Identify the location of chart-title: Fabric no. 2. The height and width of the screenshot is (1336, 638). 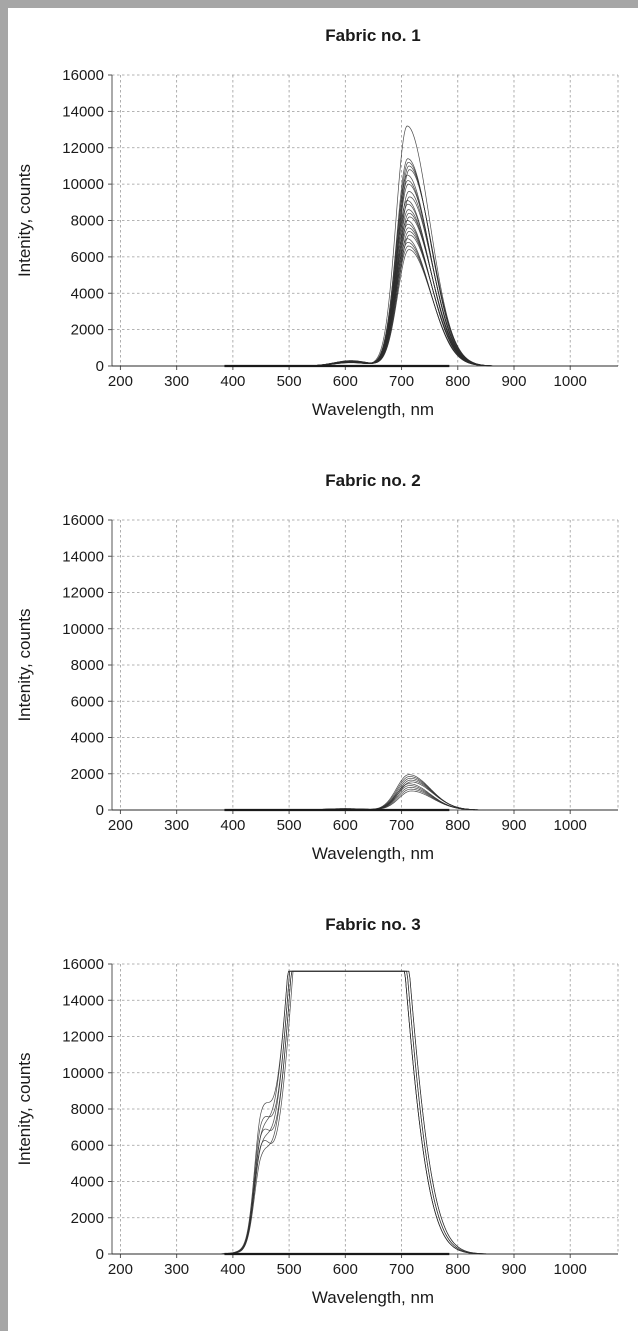
(372, 480).